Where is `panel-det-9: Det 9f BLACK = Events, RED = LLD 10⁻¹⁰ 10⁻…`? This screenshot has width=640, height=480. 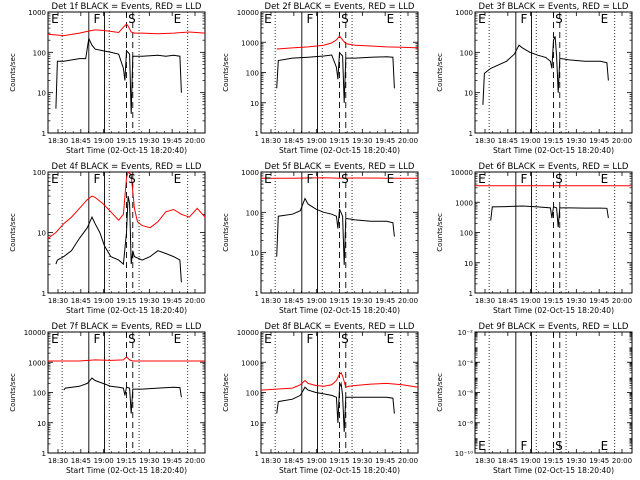
panel-det-9: Det 9f BLACK = Events, RED = LLD 10⁻¹⁰ 10⁻… is located at coordinates (534, 398).